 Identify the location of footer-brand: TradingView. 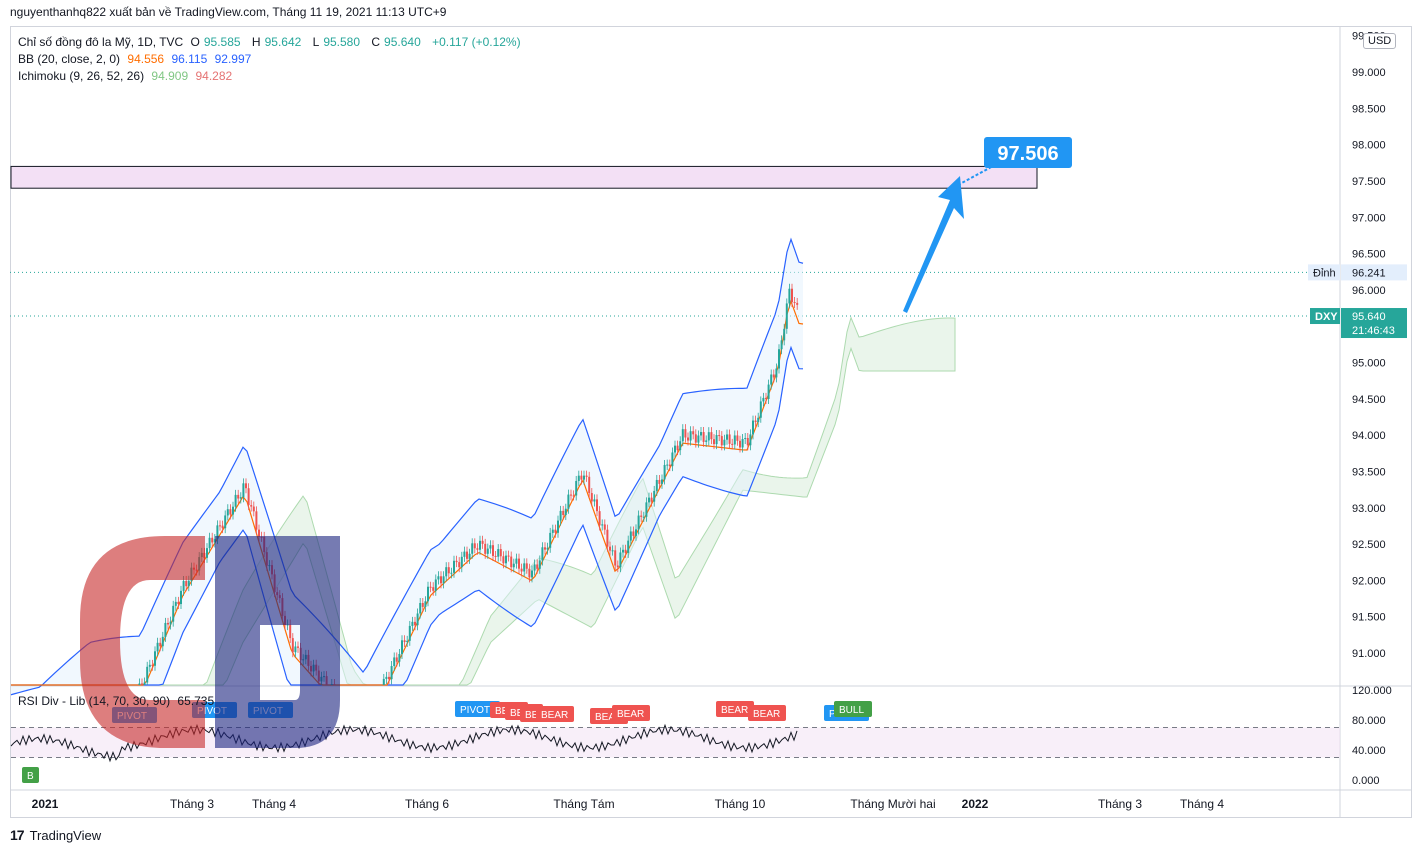
(65, 835).